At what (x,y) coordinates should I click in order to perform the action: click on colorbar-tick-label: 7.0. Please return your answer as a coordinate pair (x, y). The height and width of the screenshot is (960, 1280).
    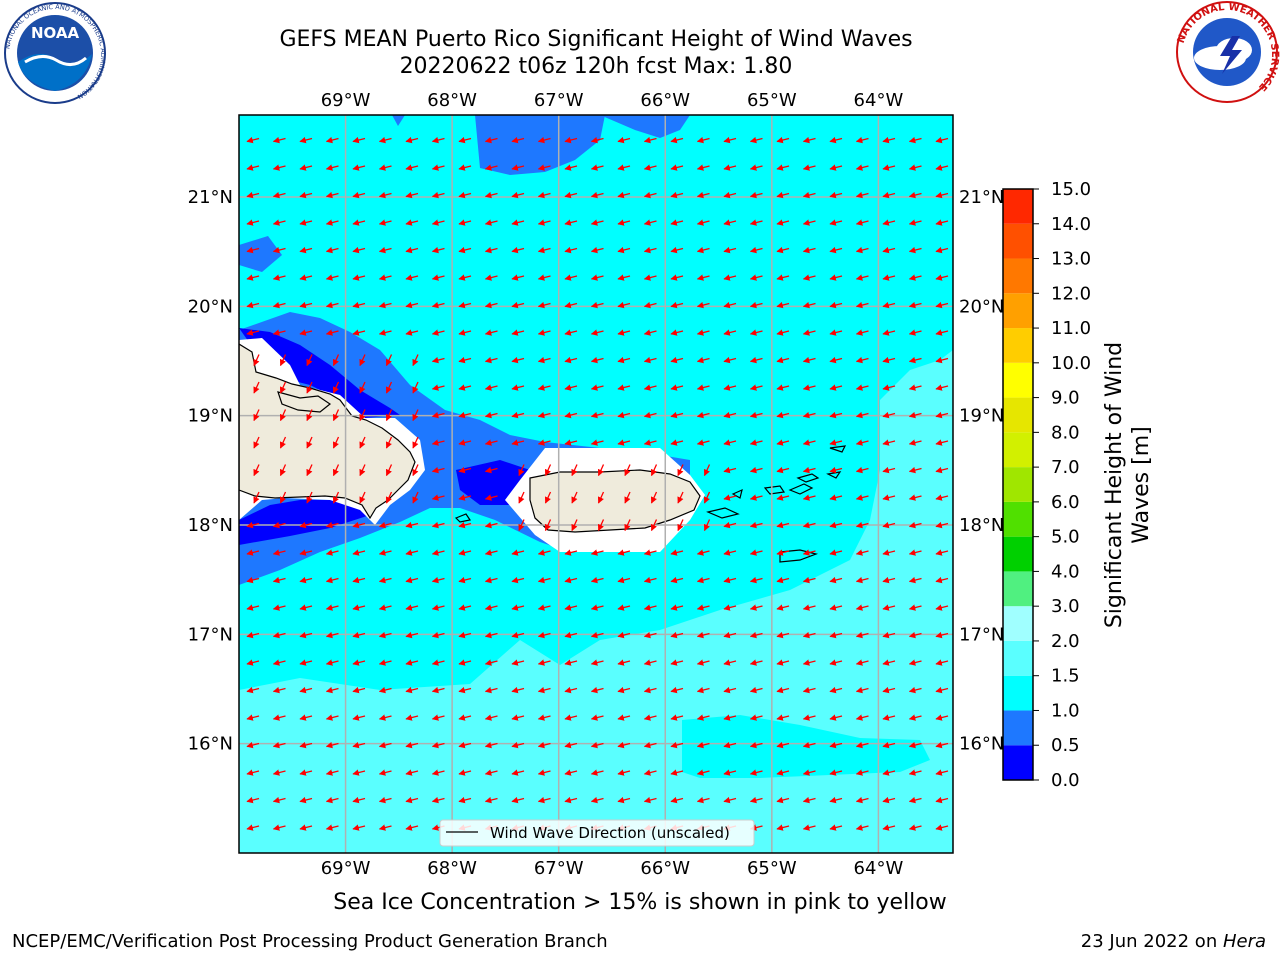
    Looking at the image, I should click on (1065, 467).